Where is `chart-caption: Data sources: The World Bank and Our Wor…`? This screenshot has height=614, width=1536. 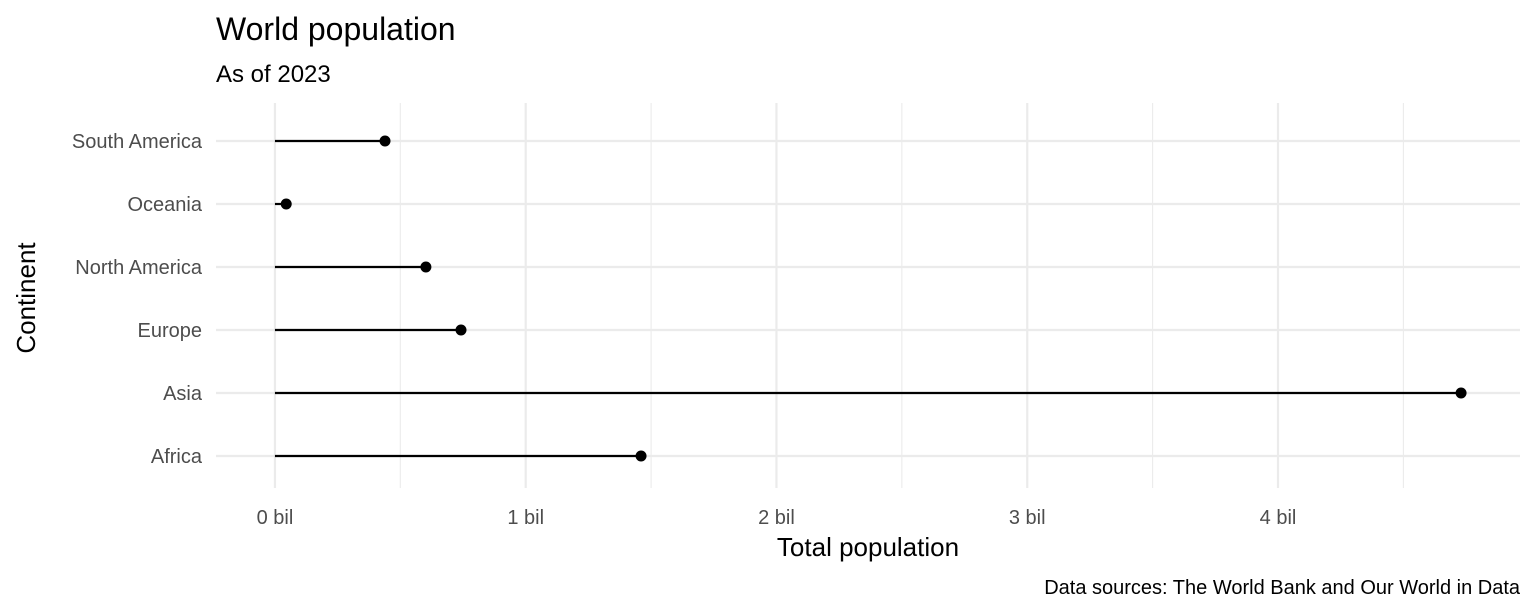
chart-caption: Data sources: The World Bank and Our Wor… is located at coordinates (1282, 588).